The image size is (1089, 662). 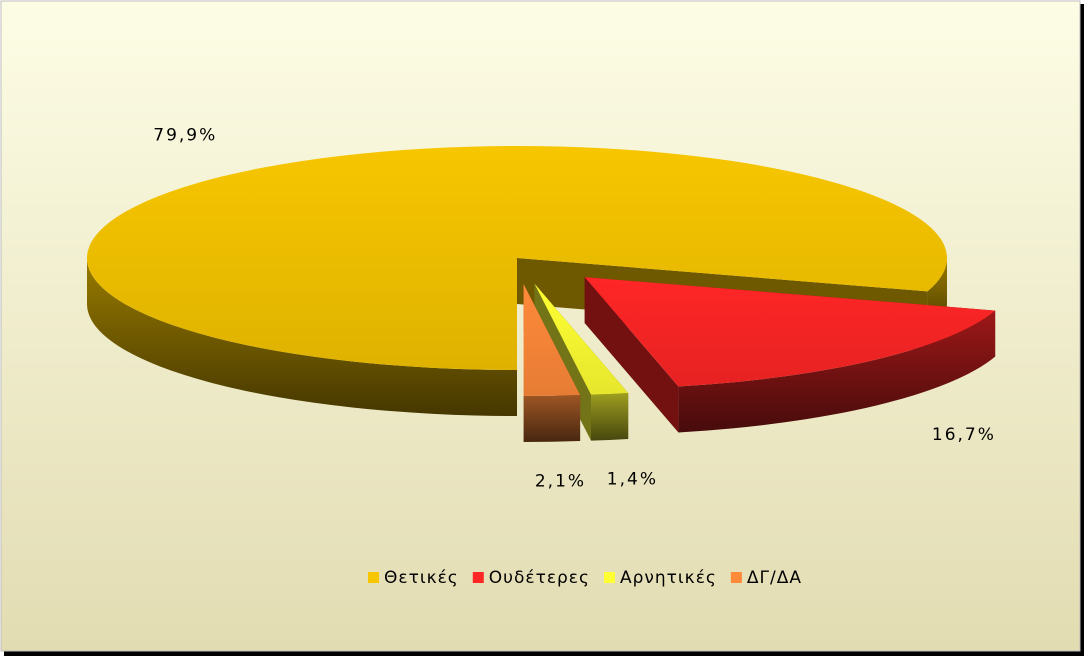 I want to click on legend-label: Θετικές, so click(x=421, y=578).